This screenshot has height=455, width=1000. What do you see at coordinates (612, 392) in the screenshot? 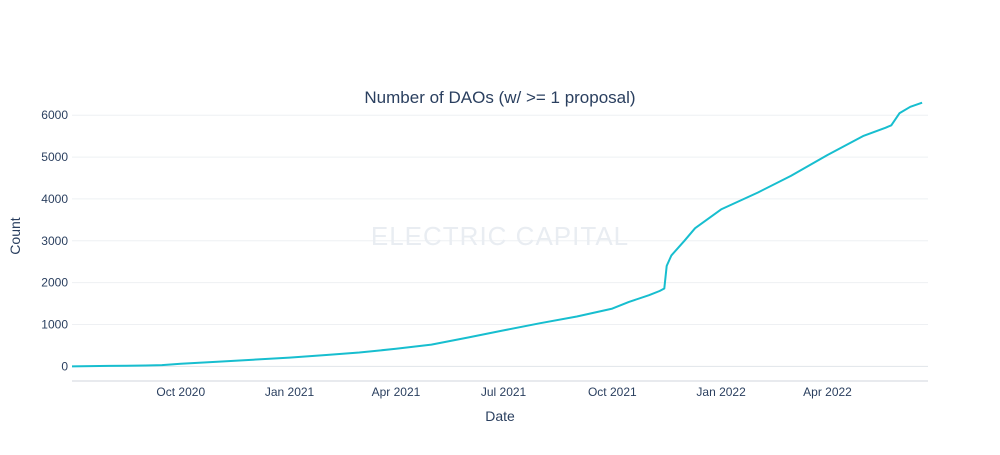
I see `x-tick-label: Oct 2021` at bounding box center [612, 392].